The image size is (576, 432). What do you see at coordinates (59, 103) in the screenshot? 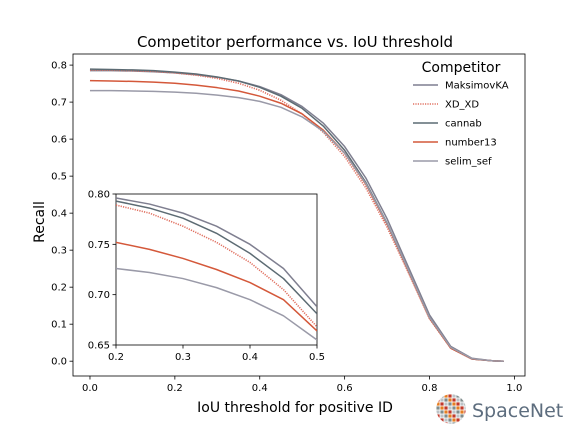
I see `y-tick-label: 0.7` at bounding box center [59, 103].